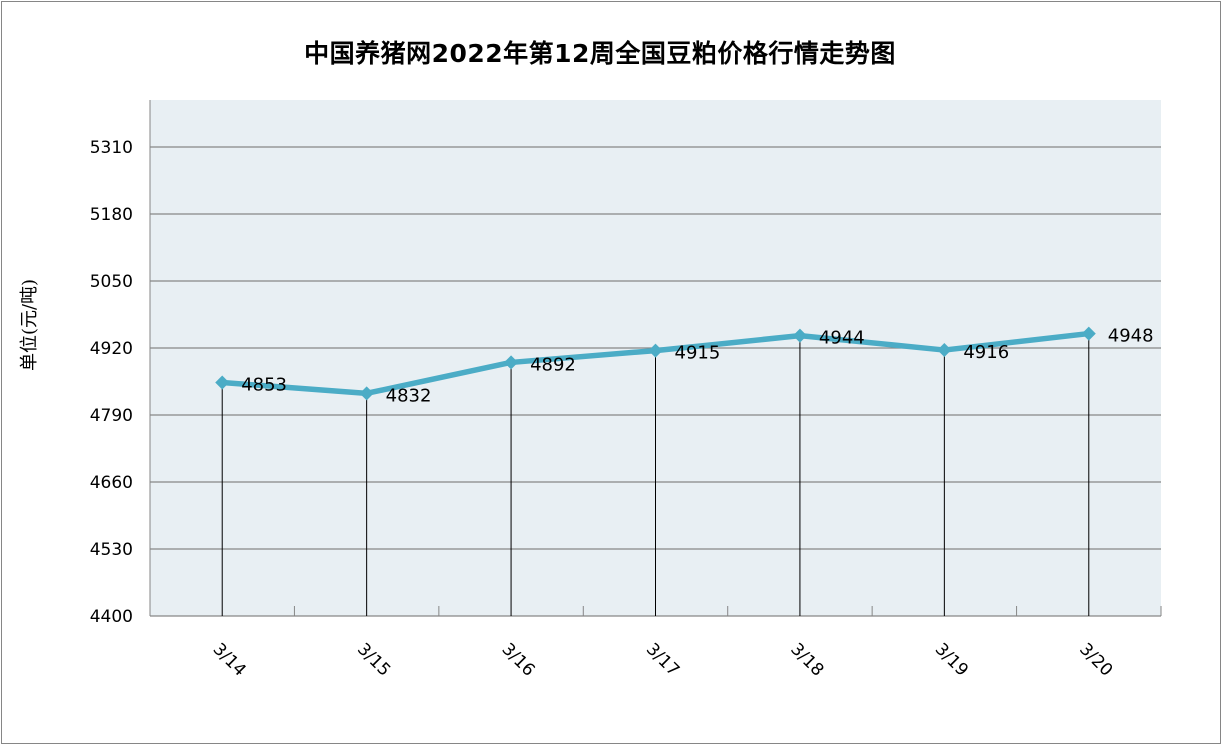 The image size is (1224, 747). What do you see at coordinates (111, 416) in the screenshot?
I see `y-tick-label: 4790` at bounding box center [111, 416].